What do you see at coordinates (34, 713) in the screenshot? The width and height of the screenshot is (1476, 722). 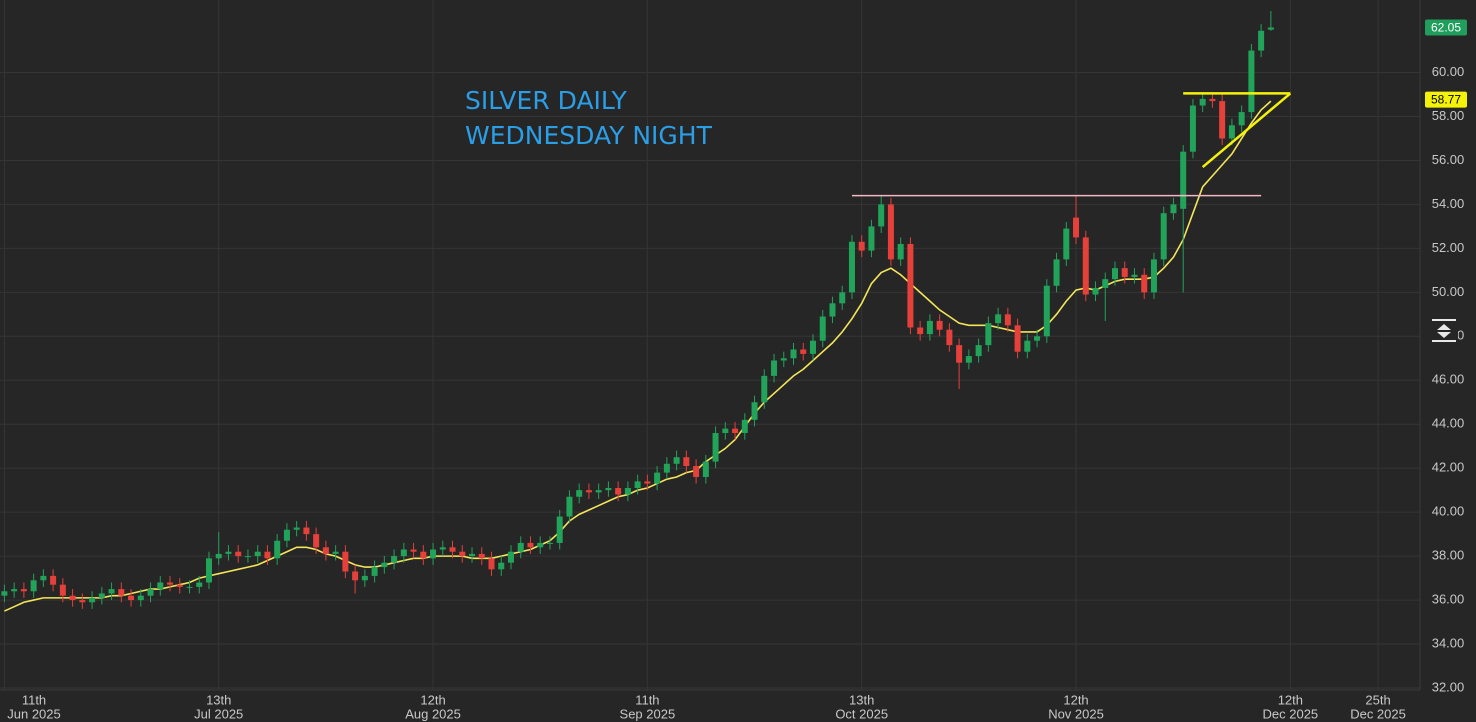 I see `x-tick-sublabel: Jun 2025` at bounding box center [34, 713].